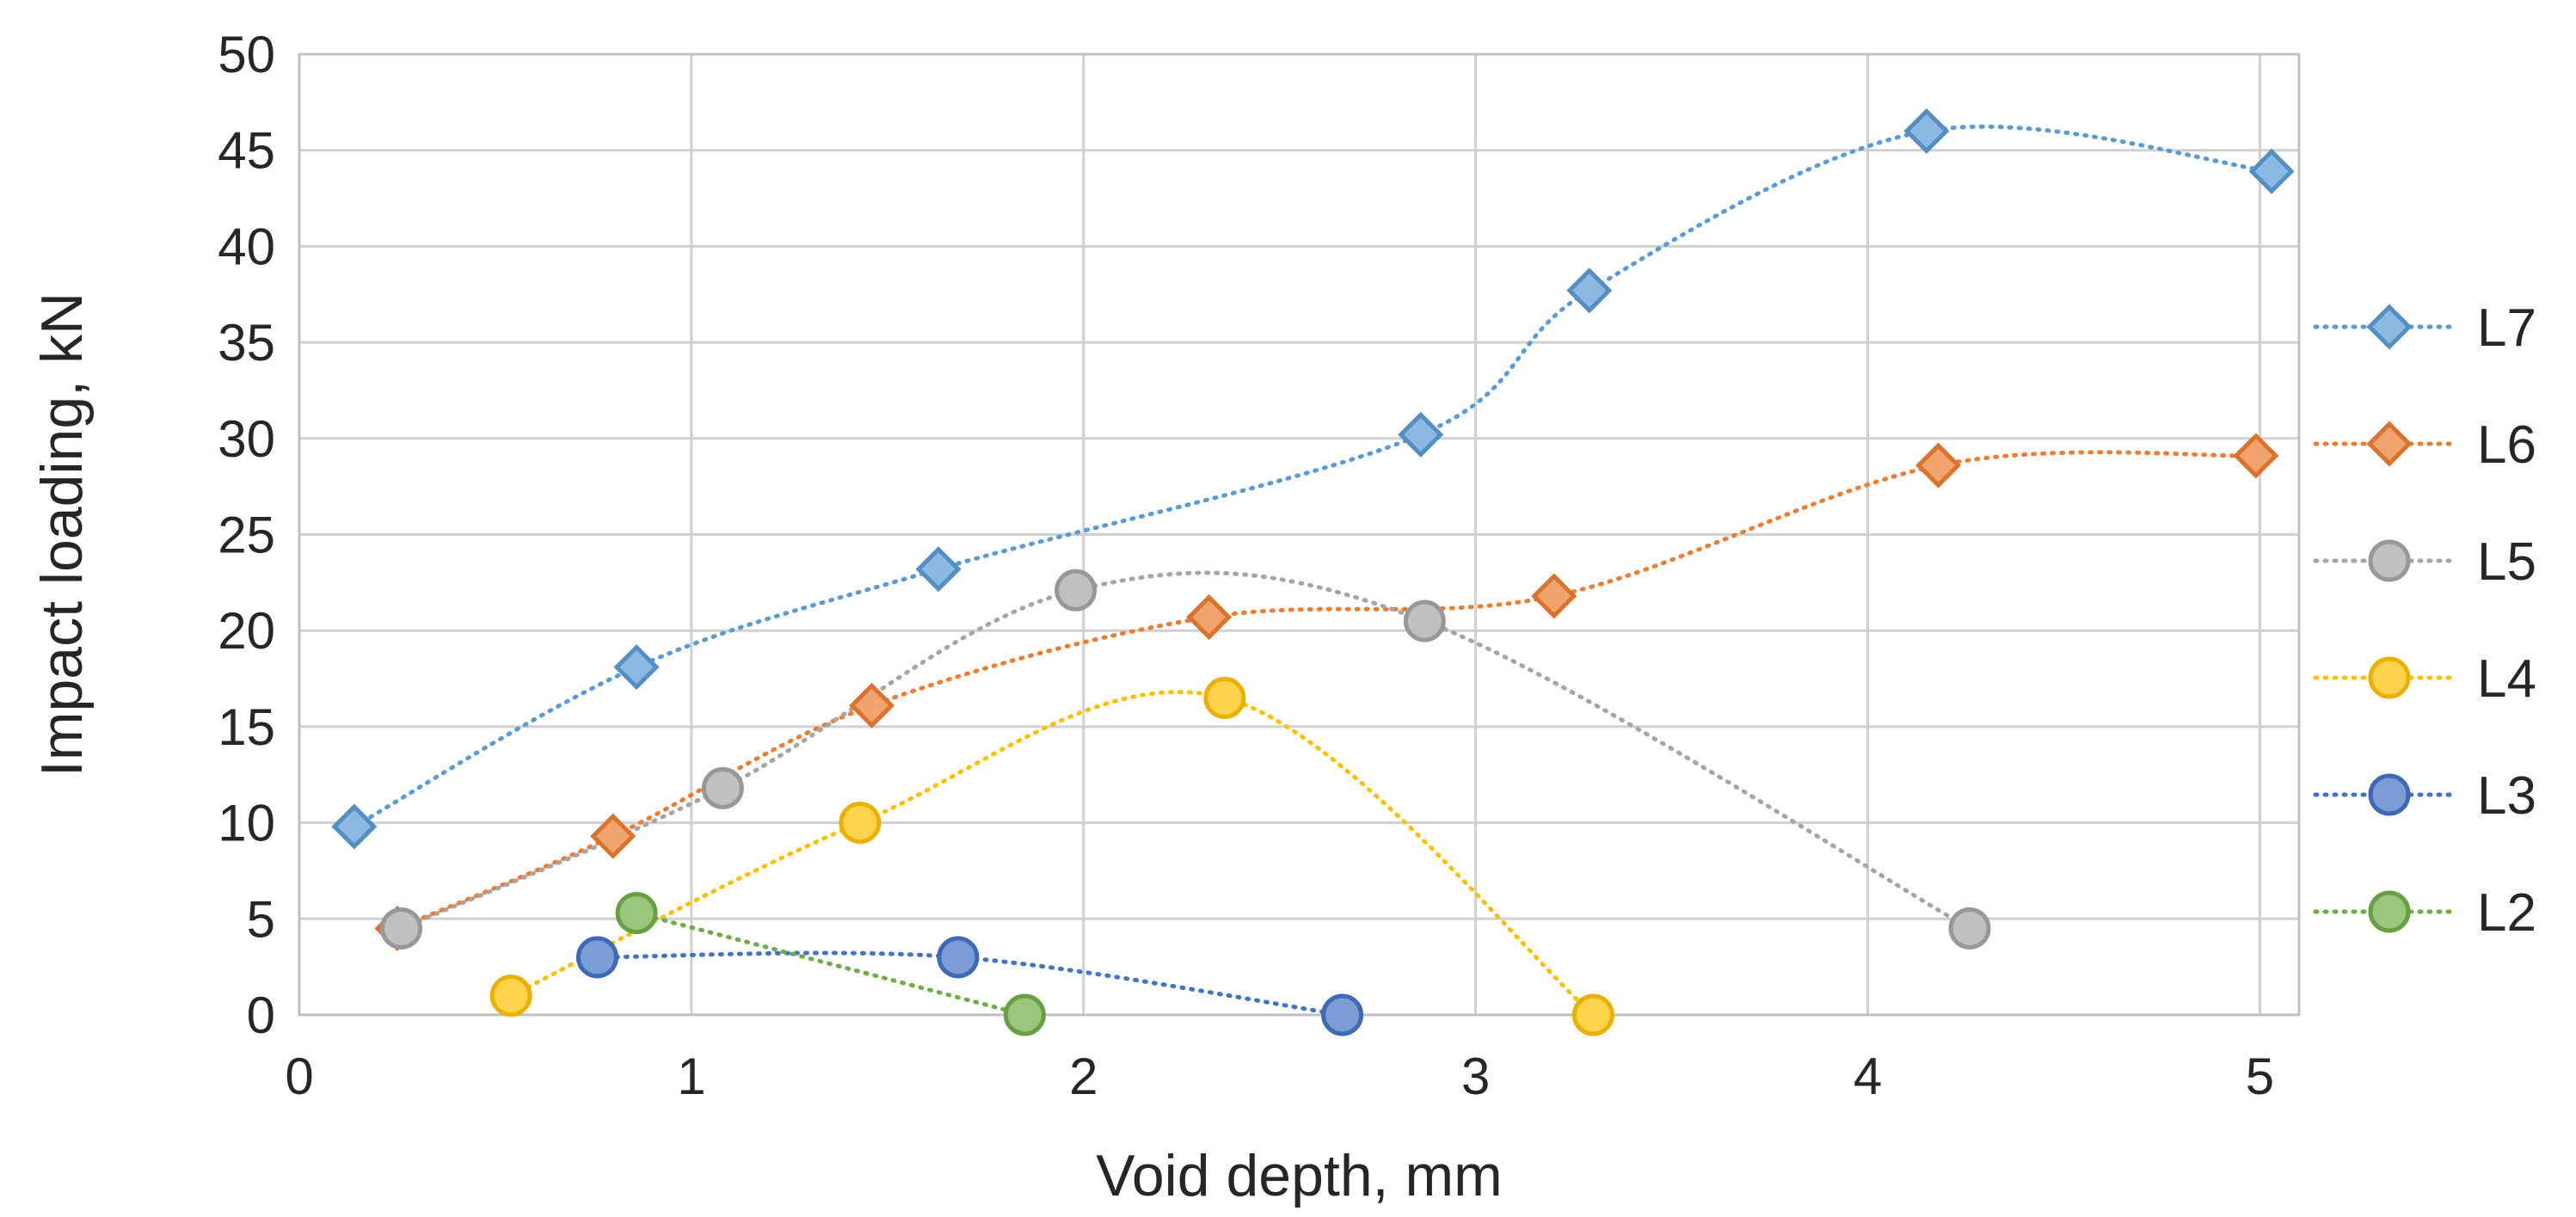 The width and height of the screenshot is (2576, 1217). Describe the element at coordinates (62, 534) in the screenshot. I see `y-axis-title: Impact loading, kN` at that location.